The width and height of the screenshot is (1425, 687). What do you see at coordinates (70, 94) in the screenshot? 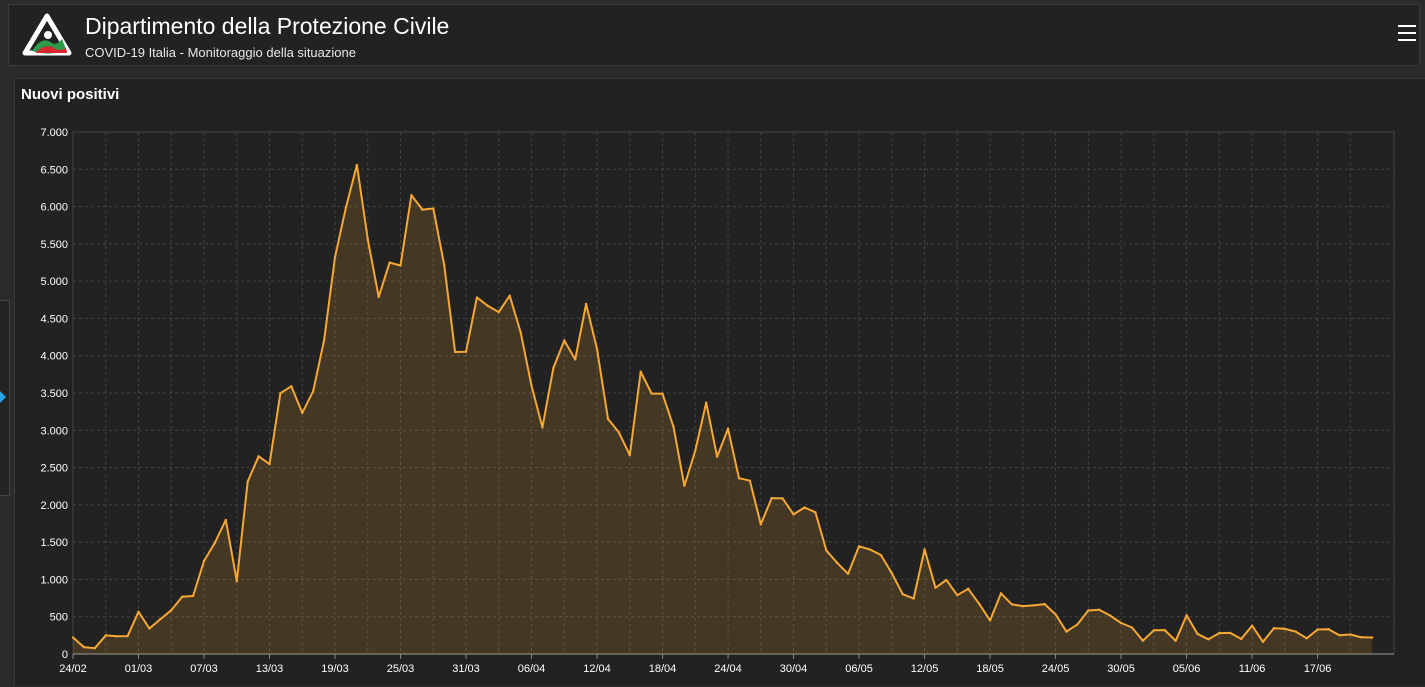
I see `panel-title: Nuovi positivi` at bounding box center [70, 94].